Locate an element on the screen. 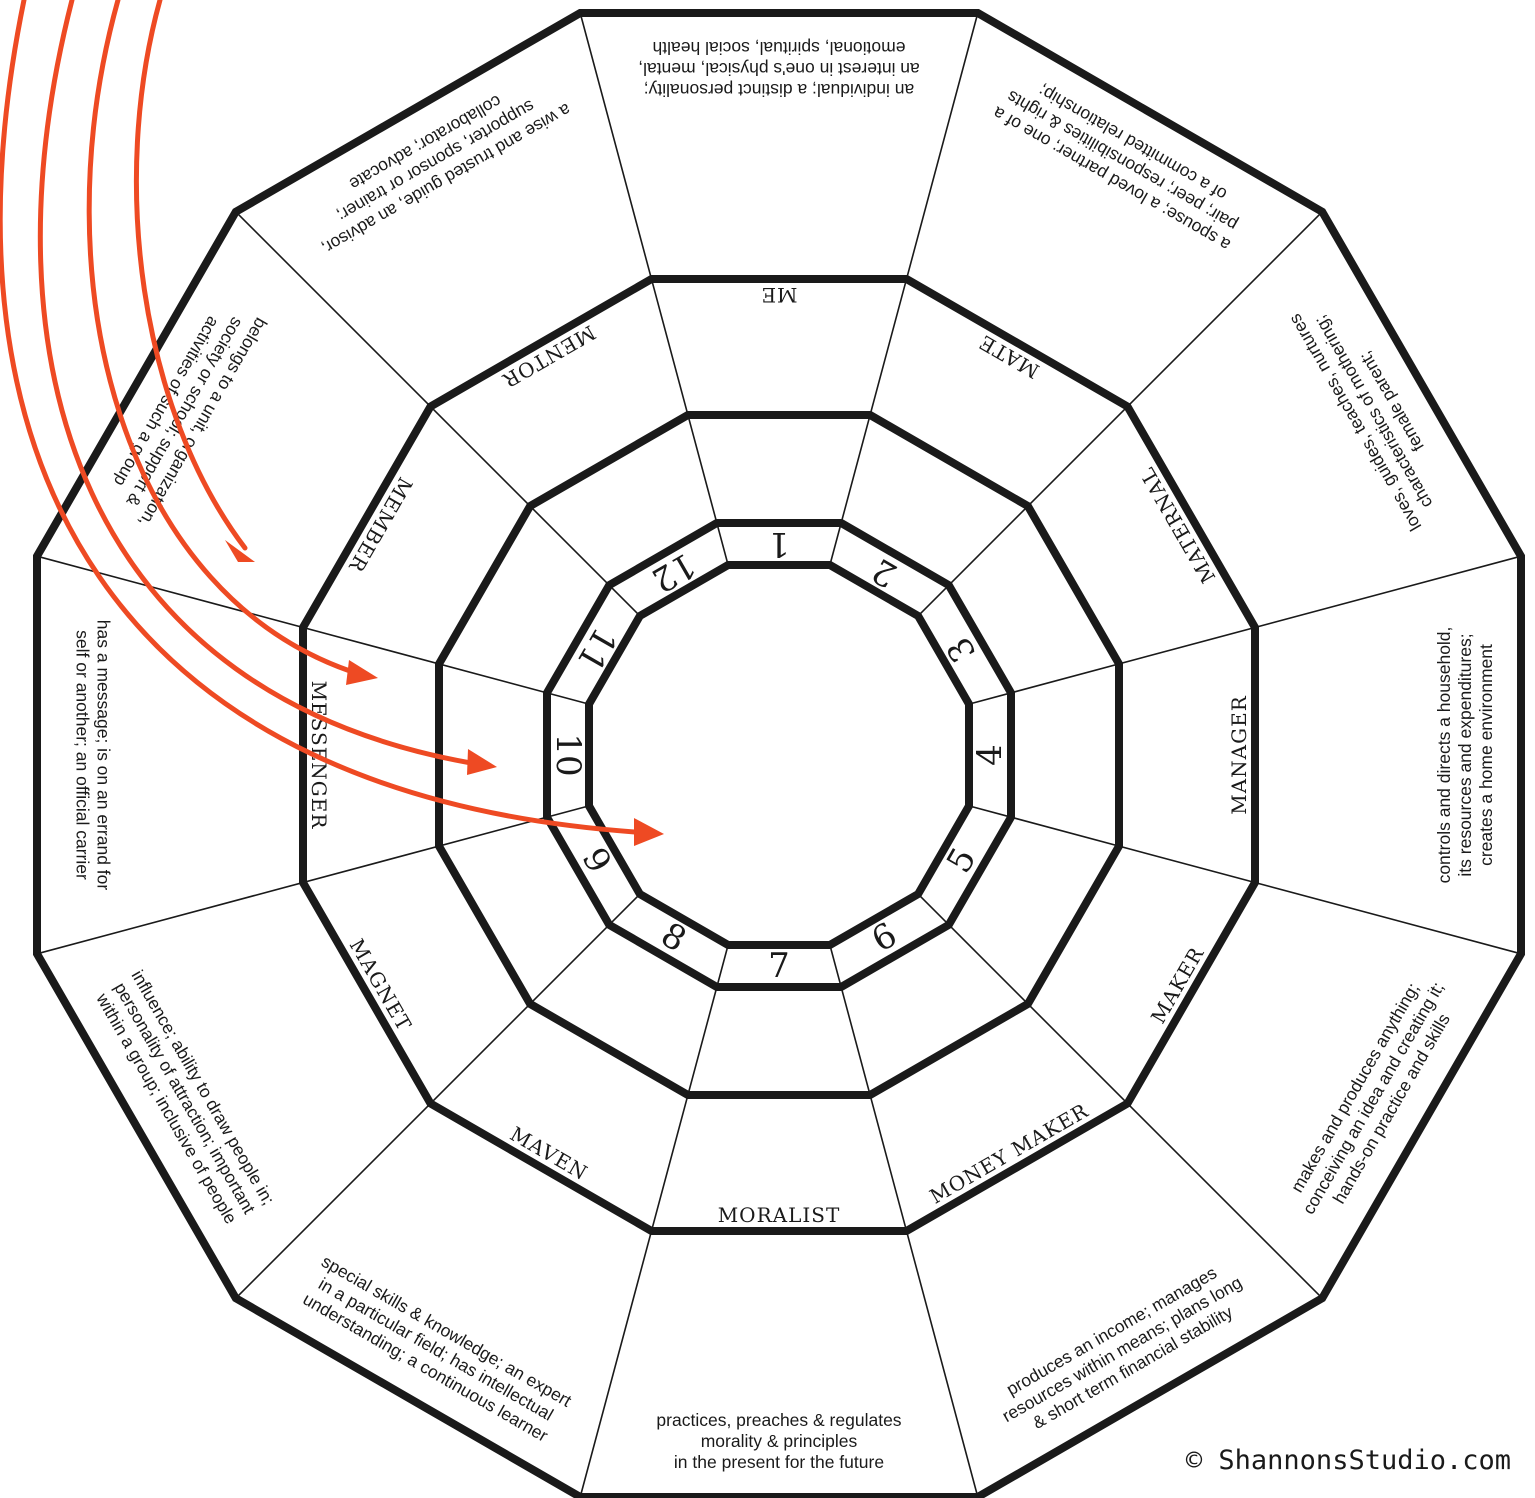 The height and width of the screenshot is (1498, 1535). description-line: its resources and expenditures; is located at coordinates (1465, 754).